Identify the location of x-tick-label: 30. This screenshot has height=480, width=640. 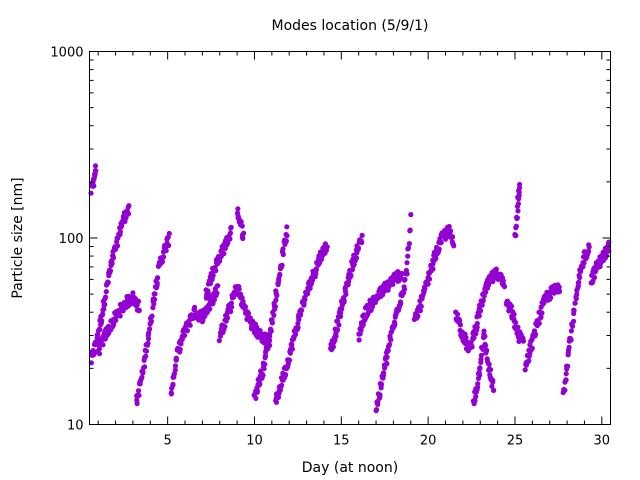
(602, 441).